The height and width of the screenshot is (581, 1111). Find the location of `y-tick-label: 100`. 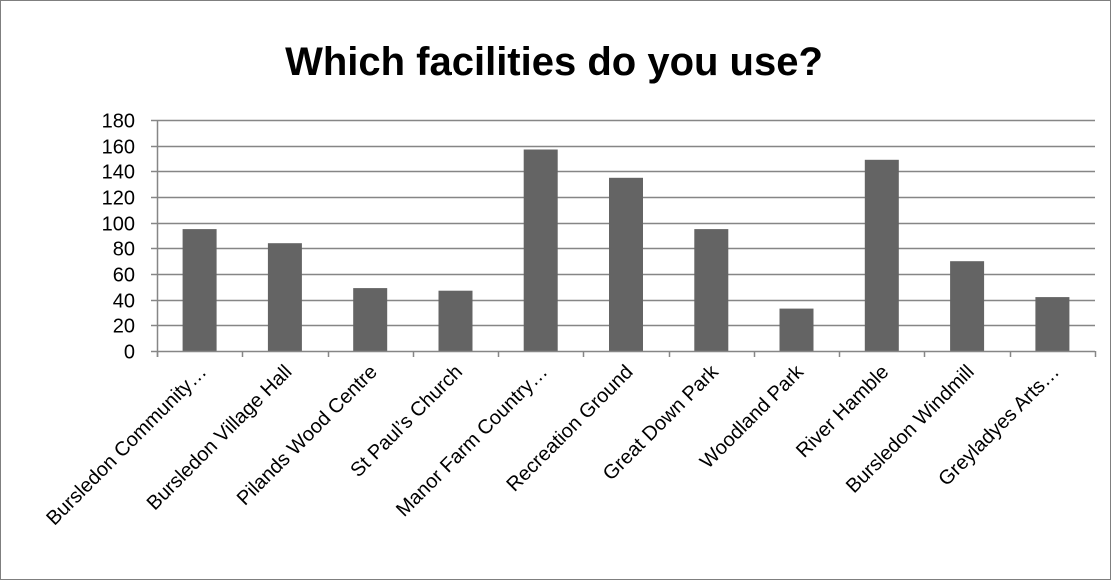

y-tick-label: 100 is located at coordinates (118, 225).